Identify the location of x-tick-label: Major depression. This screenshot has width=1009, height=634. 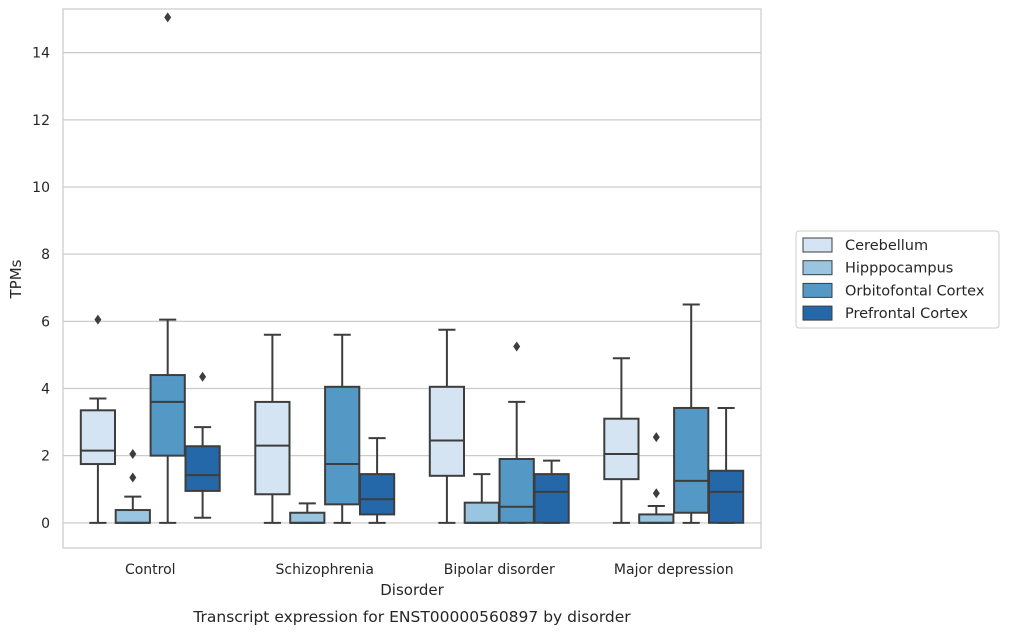
(674, 570).